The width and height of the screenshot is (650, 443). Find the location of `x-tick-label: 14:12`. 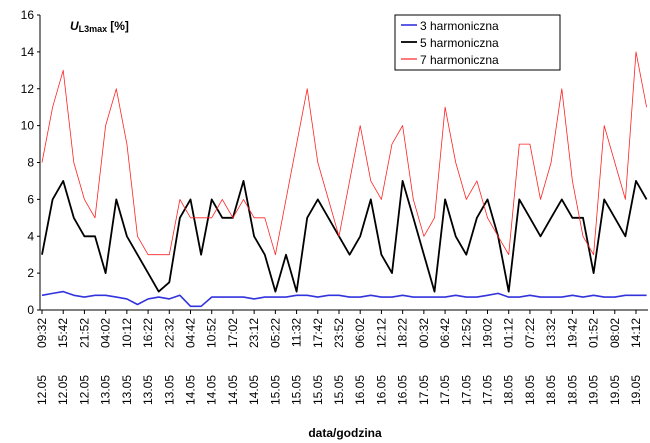

x-tick-label: 14:12 is located at coordinates (636, 333).